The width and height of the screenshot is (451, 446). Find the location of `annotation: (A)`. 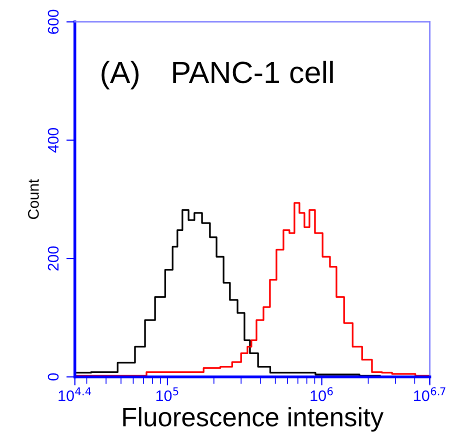

annotation: (A) is located at coordinates (120, 75).